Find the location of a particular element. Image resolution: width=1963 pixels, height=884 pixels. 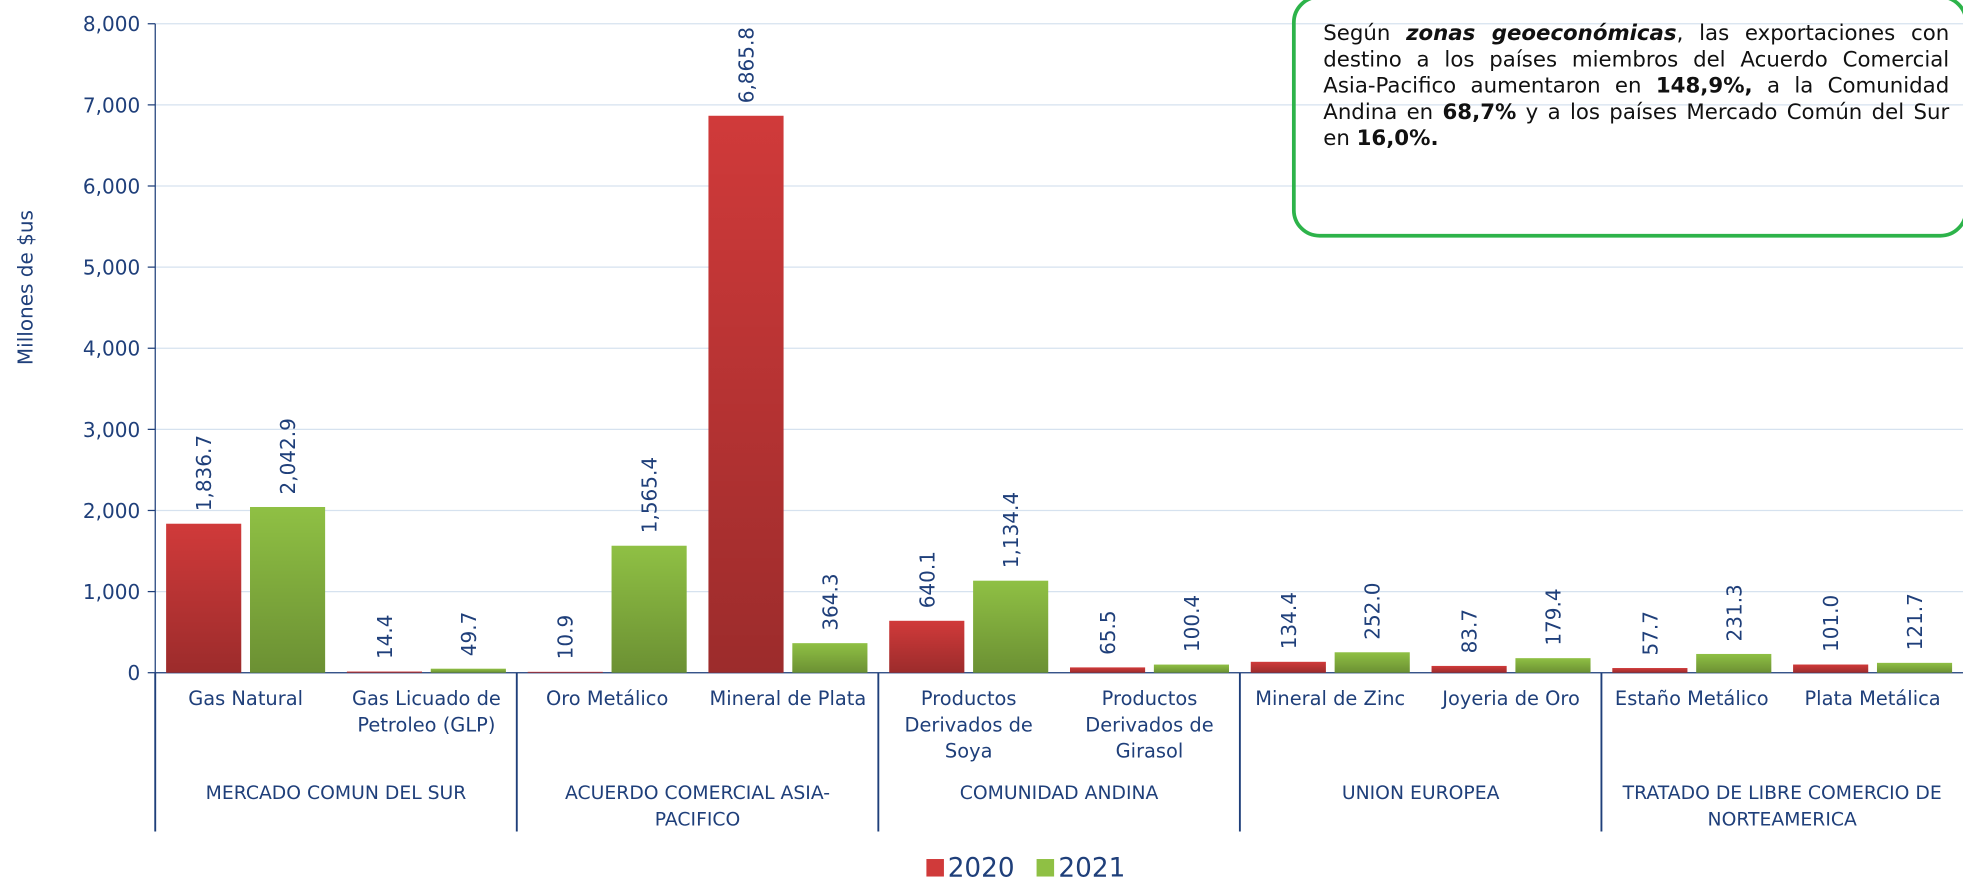

annotation-text: a la Comunidad Andina en is located at coordinates (1636, 99).